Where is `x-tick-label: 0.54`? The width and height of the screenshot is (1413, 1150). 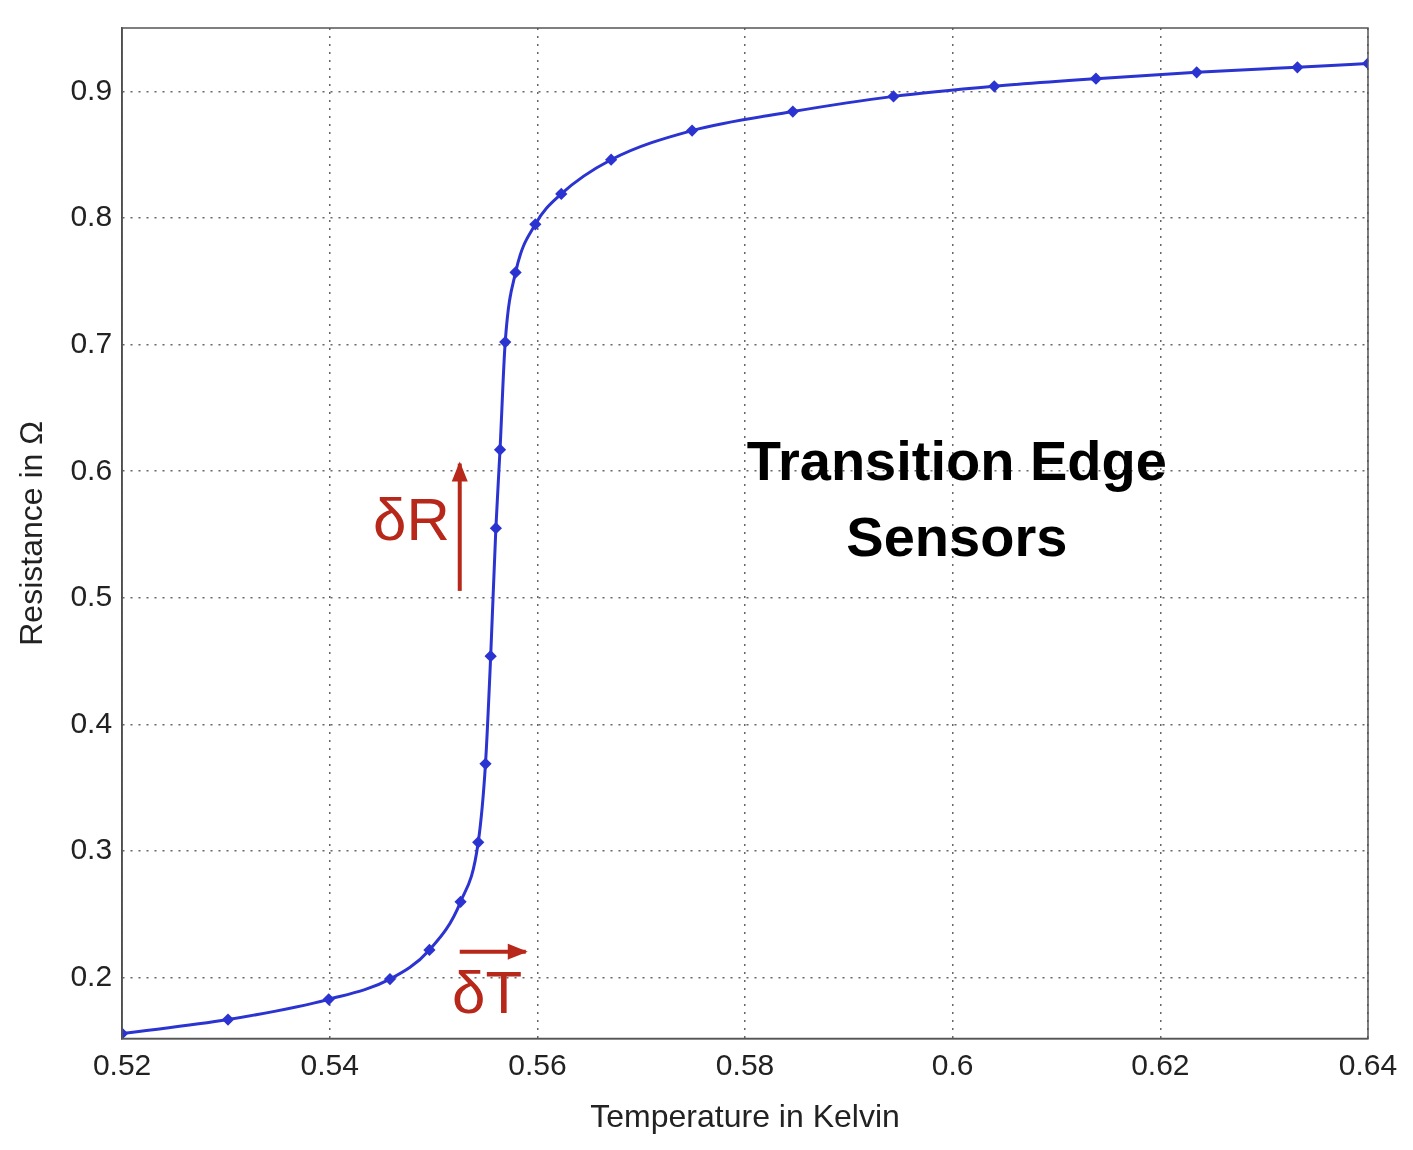
x-tick-label: 0.54 is located at coordinates (329, 1064).